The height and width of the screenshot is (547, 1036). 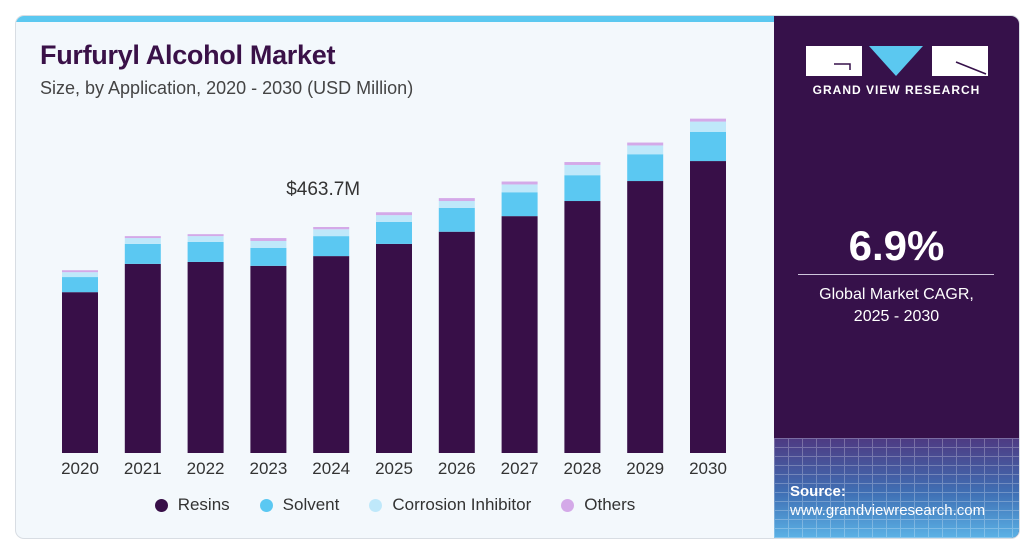 I want to click on bar-segment-resins-2026, so click(x=456, y=342).